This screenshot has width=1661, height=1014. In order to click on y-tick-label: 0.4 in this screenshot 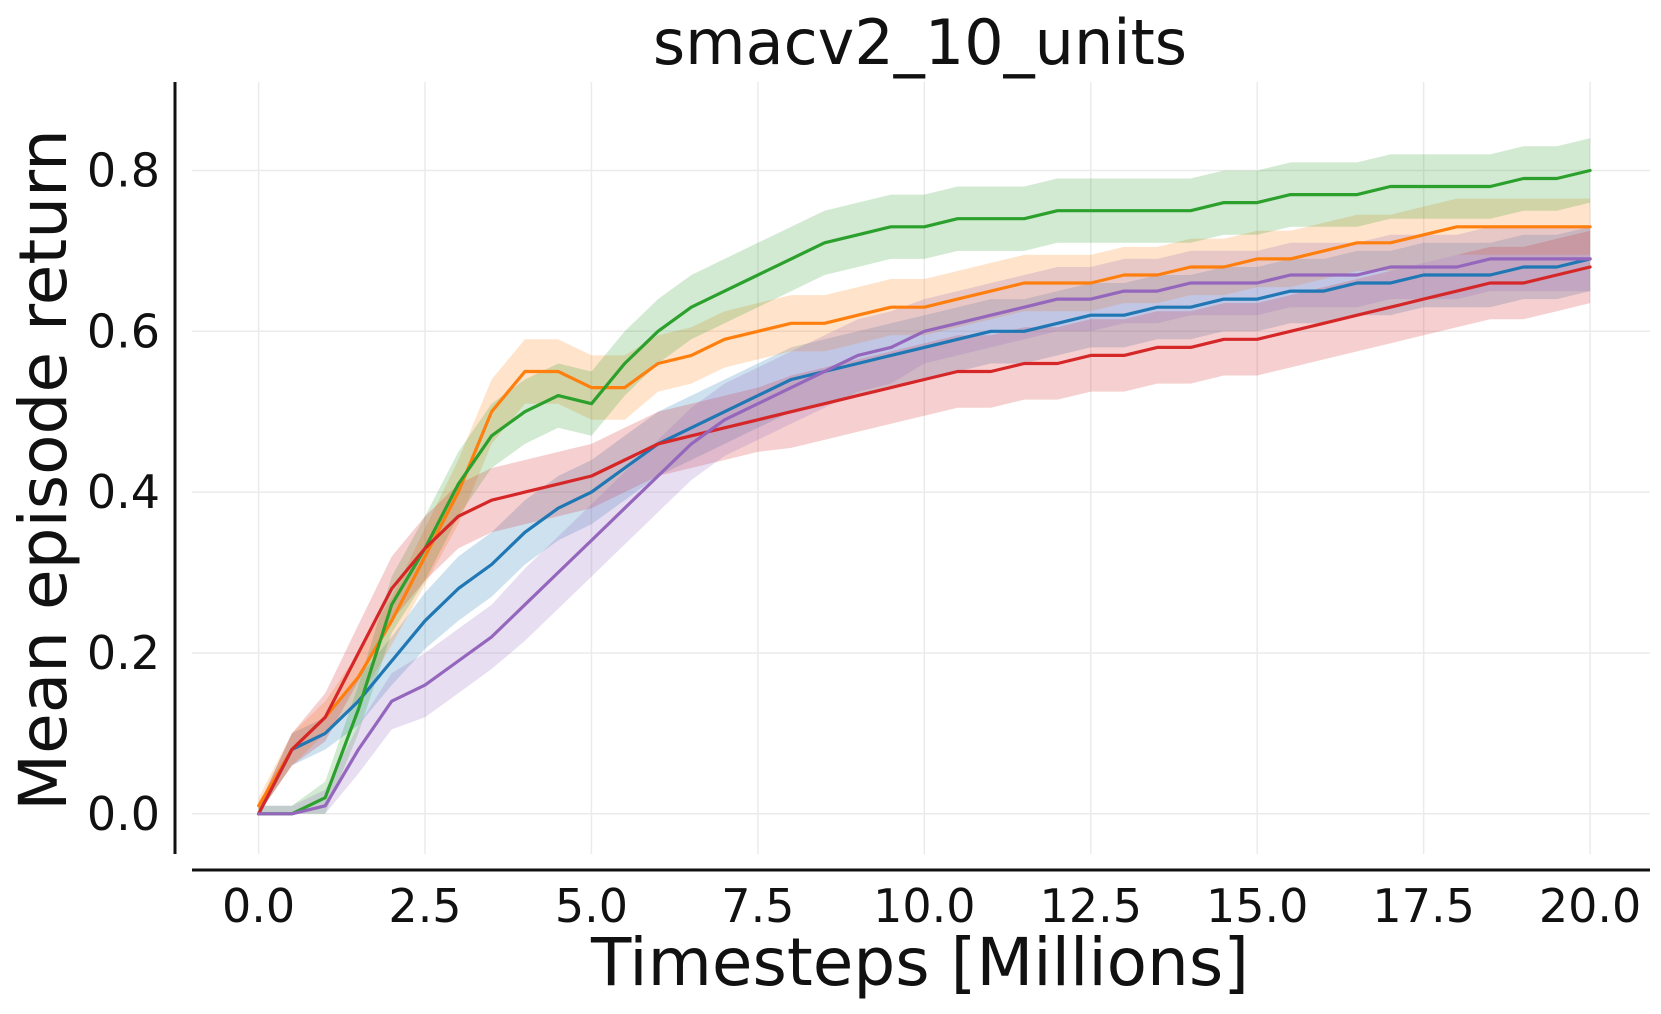, I will do `click(123, 492)`.